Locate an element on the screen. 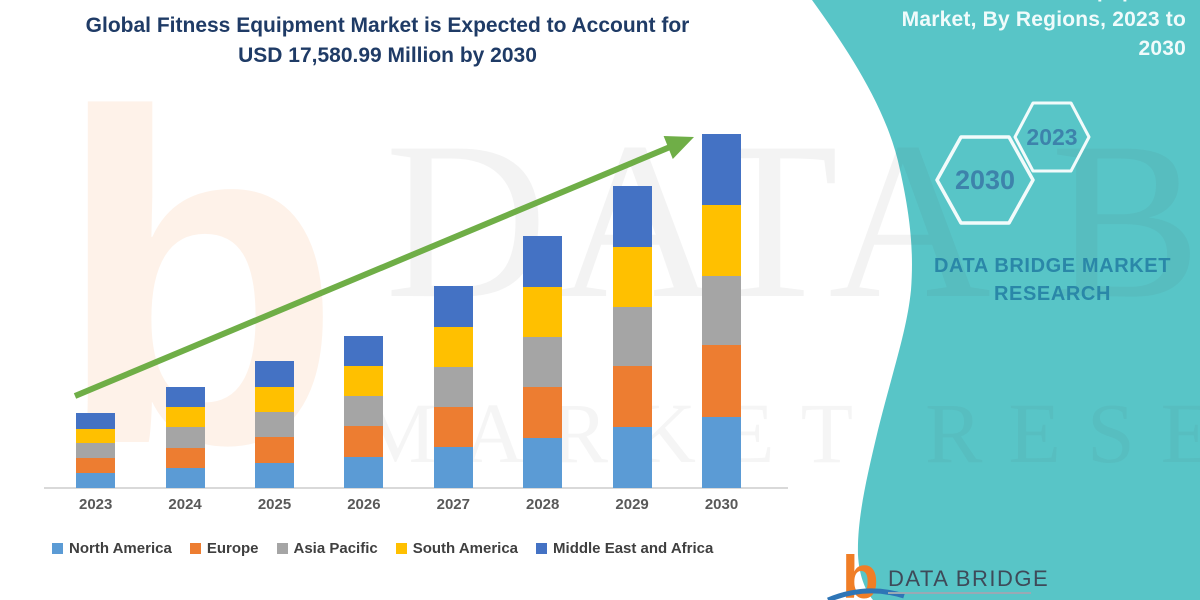 The height and width of the screenshot is (600, 1200). bar-2026-segment-south-america is located at coordinates (364, 381).